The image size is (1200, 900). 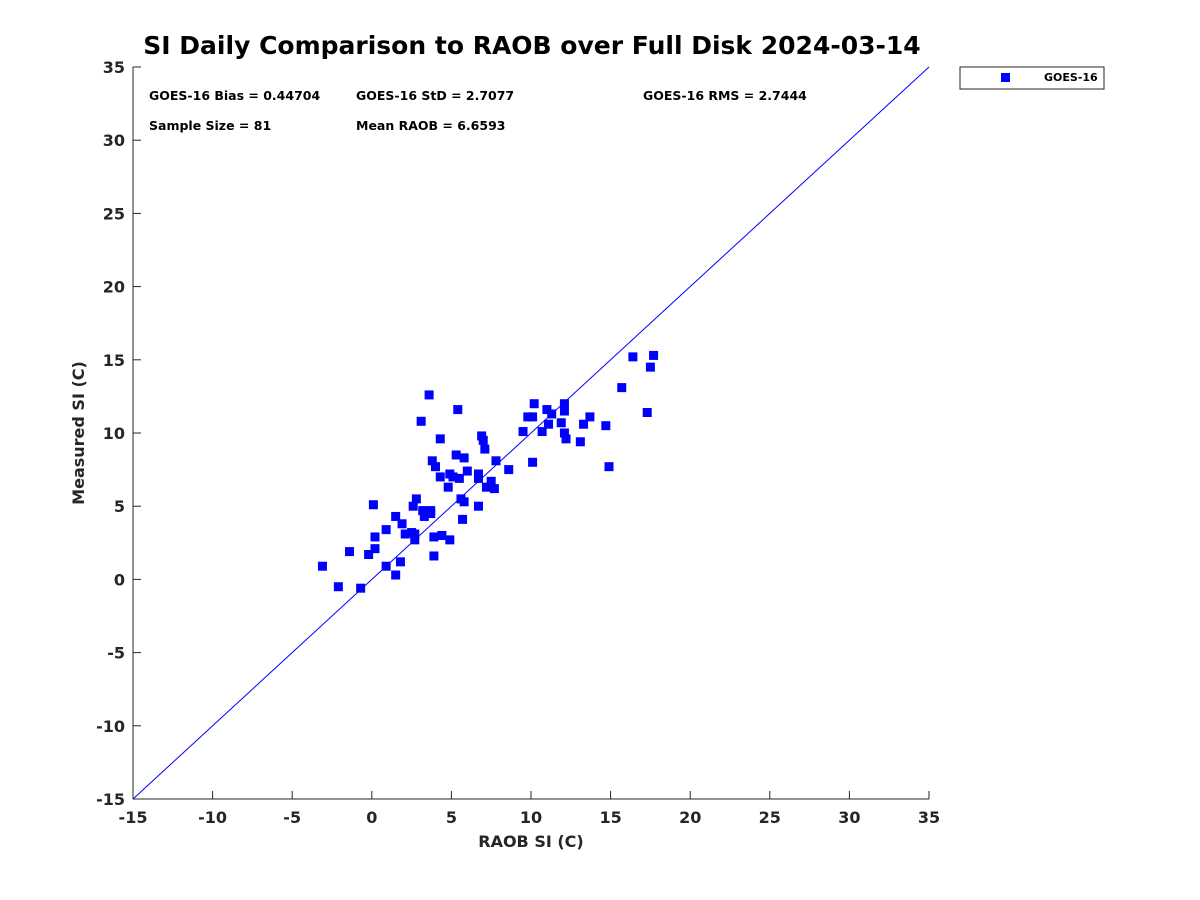 I want to click on y-ticks: -15 -10 -5 0 5 10 15 20 25 30 35, so click(x=118, y=433).